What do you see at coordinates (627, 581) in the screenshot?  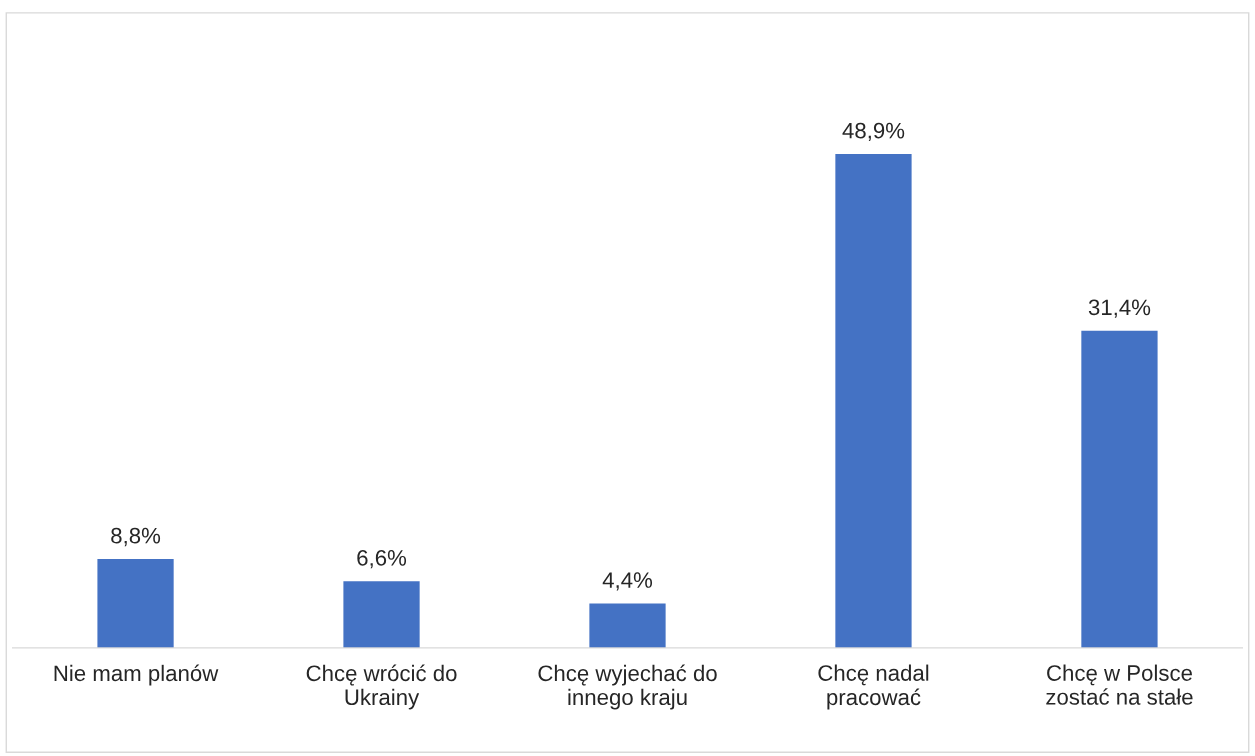 I see `data-label: 4,4%` at bounding box center [627, 581].